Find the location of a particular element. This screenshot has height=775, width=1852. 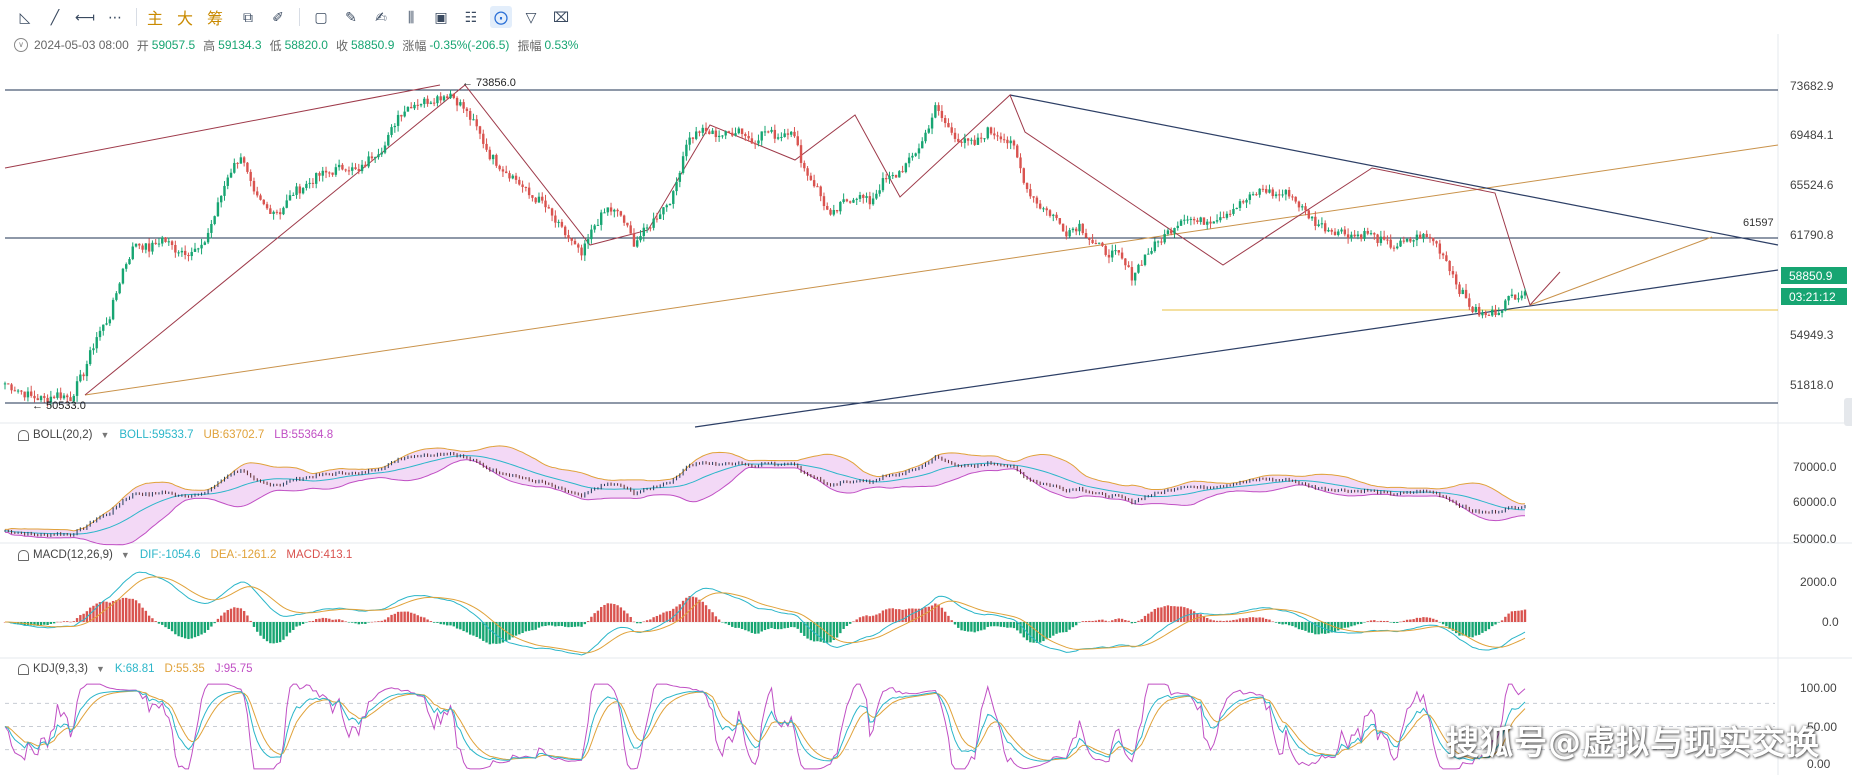

horizontal-ray-icon: ⟻ is located at coordinates (85, 16).